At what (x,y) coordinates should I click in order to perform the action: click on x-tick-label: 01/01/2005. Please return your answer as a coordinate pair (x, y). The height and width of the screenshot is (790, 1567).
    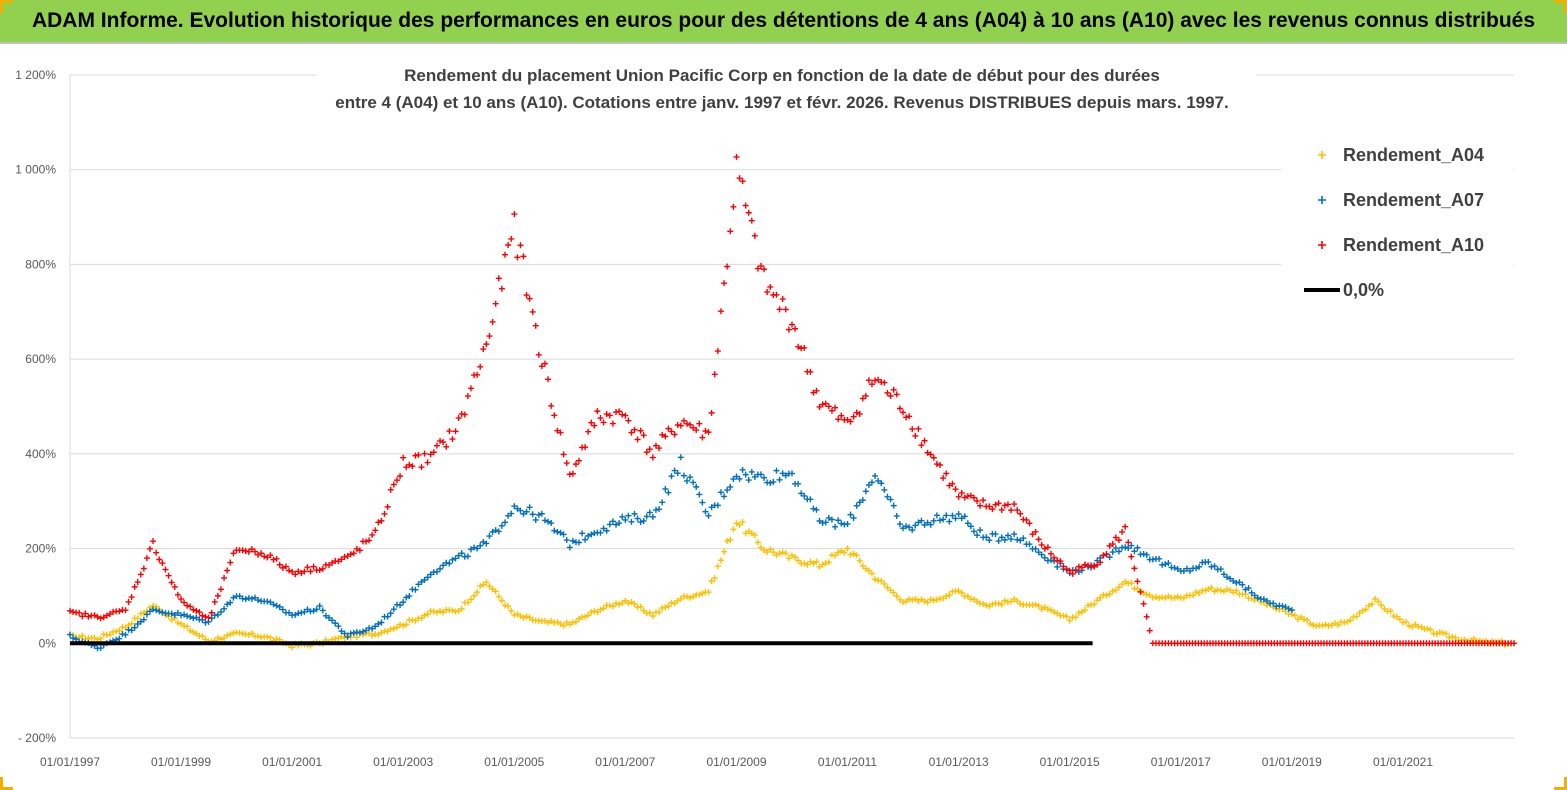
    Looking at the image, I should click on (514, 762).